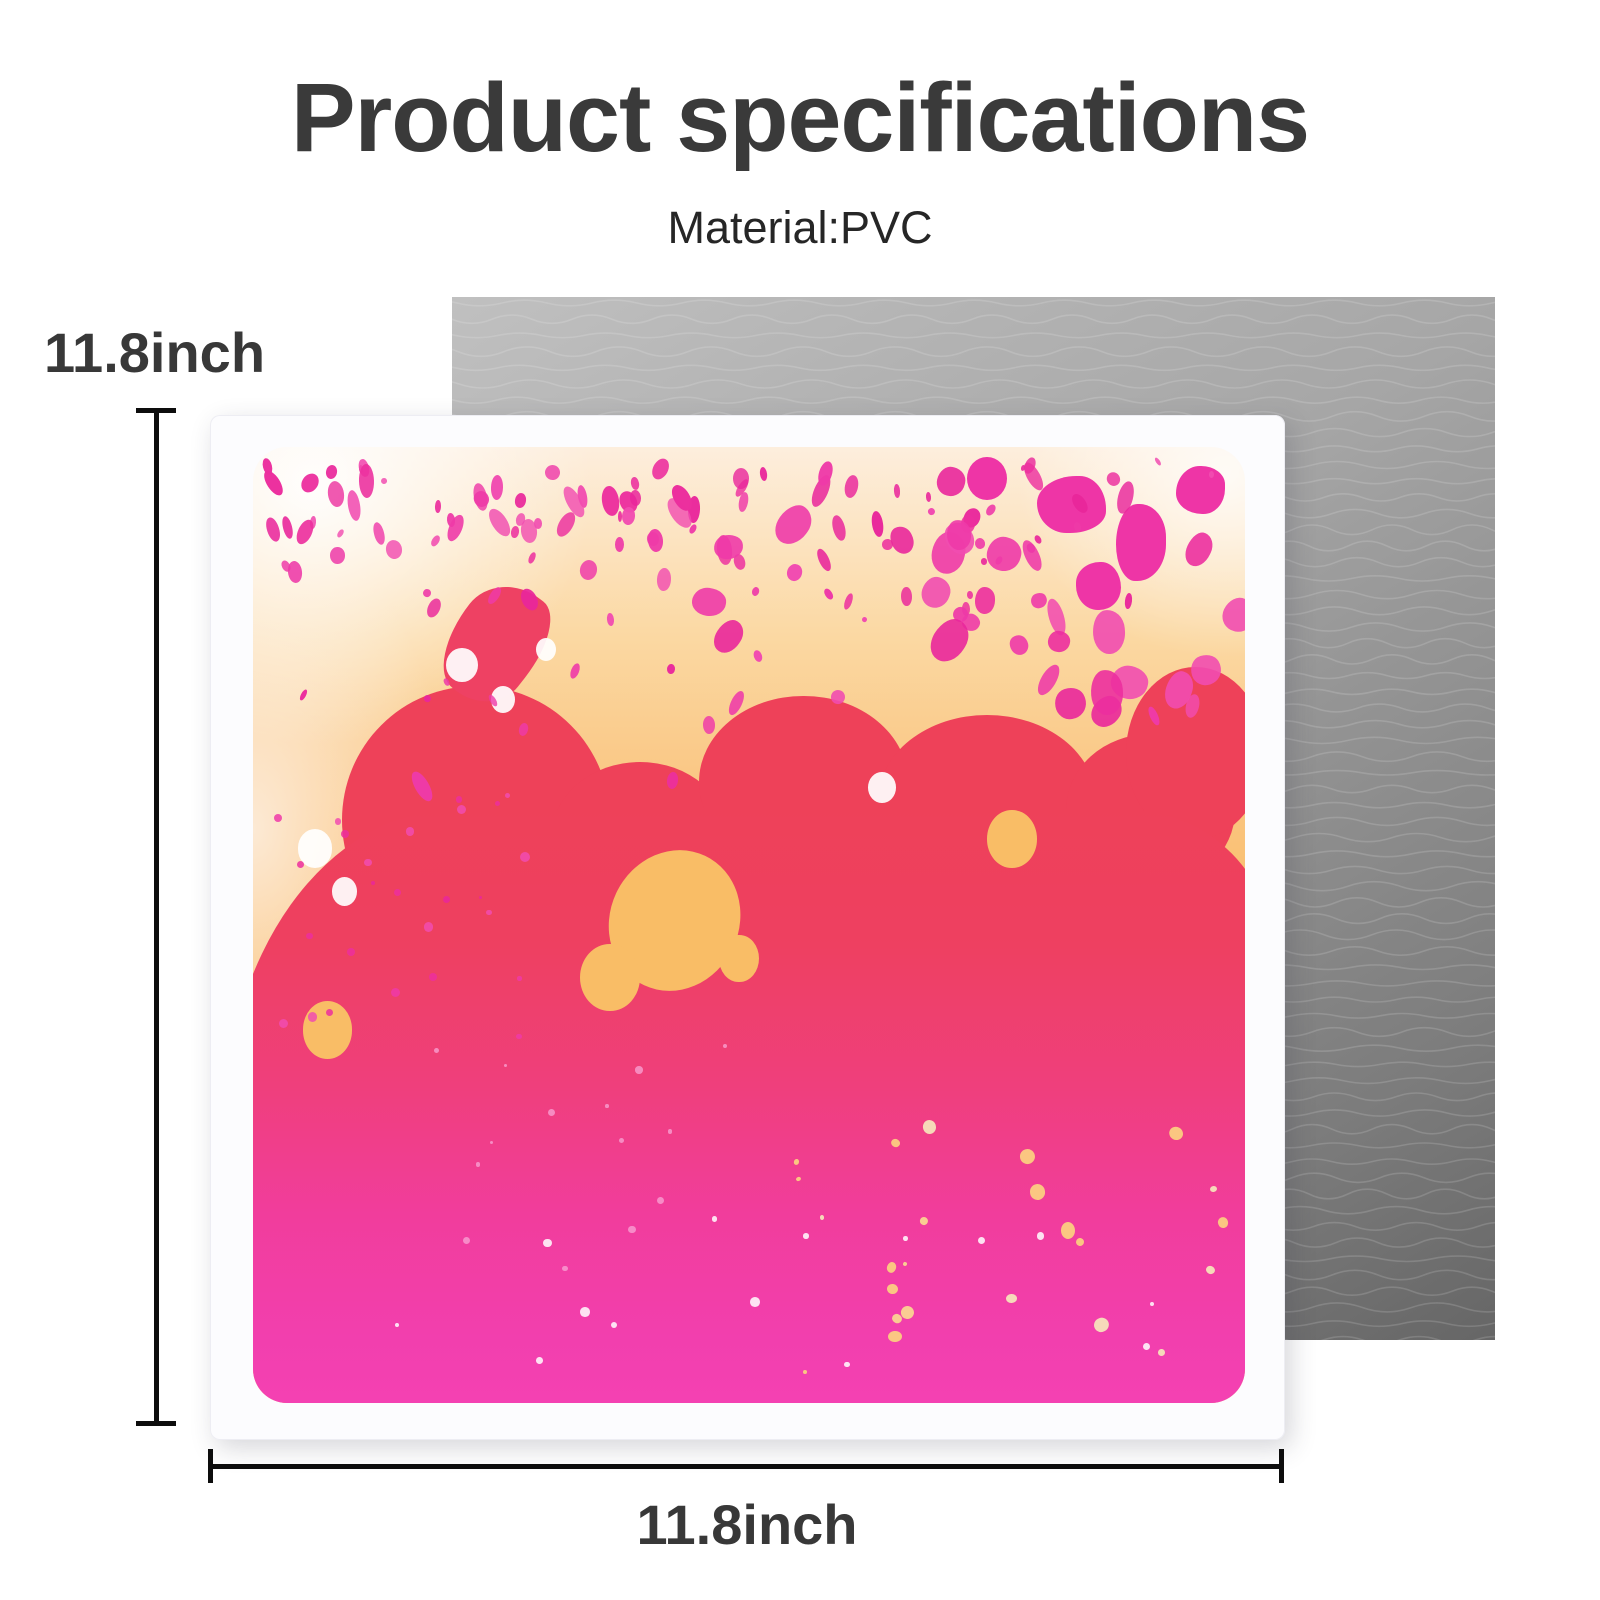  What do you see at coordinates (156, 918) in the screenshot?
I see `height-dimension-line` at bounding box center [156, 918].